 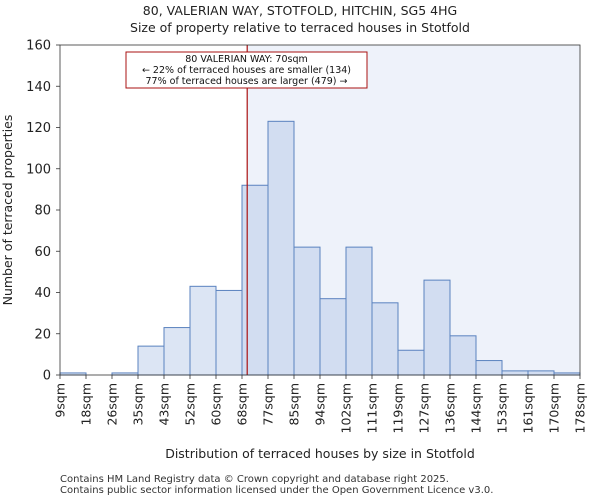 What do you see at coordinates (38, 128) in the screenshot?
I see `y-tick-label: 120` at bounding box center [38, 128].